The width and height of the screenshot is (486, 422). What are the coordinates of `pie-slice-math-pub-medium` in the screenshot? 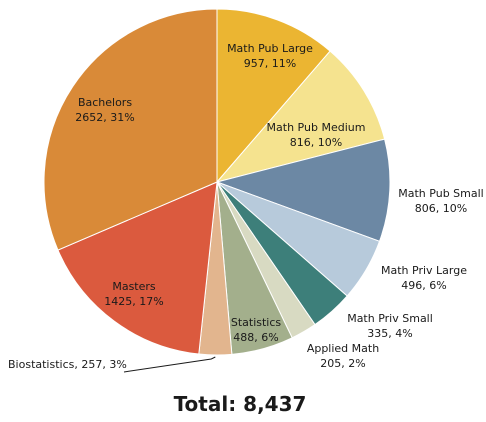 It's located at (300, 116).